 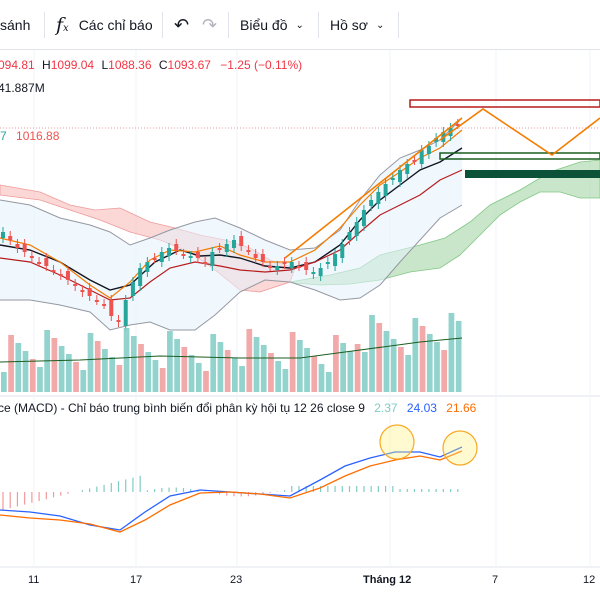 I want to click on time-axis-label: Tháng 12, so click(x=387, y=580).